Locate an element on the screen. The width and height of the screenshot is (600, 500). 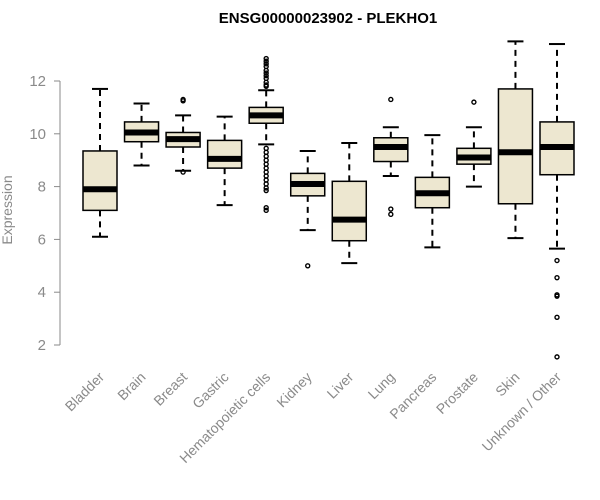
x-tick-label: Kidney is located at coordinates (294, 390).